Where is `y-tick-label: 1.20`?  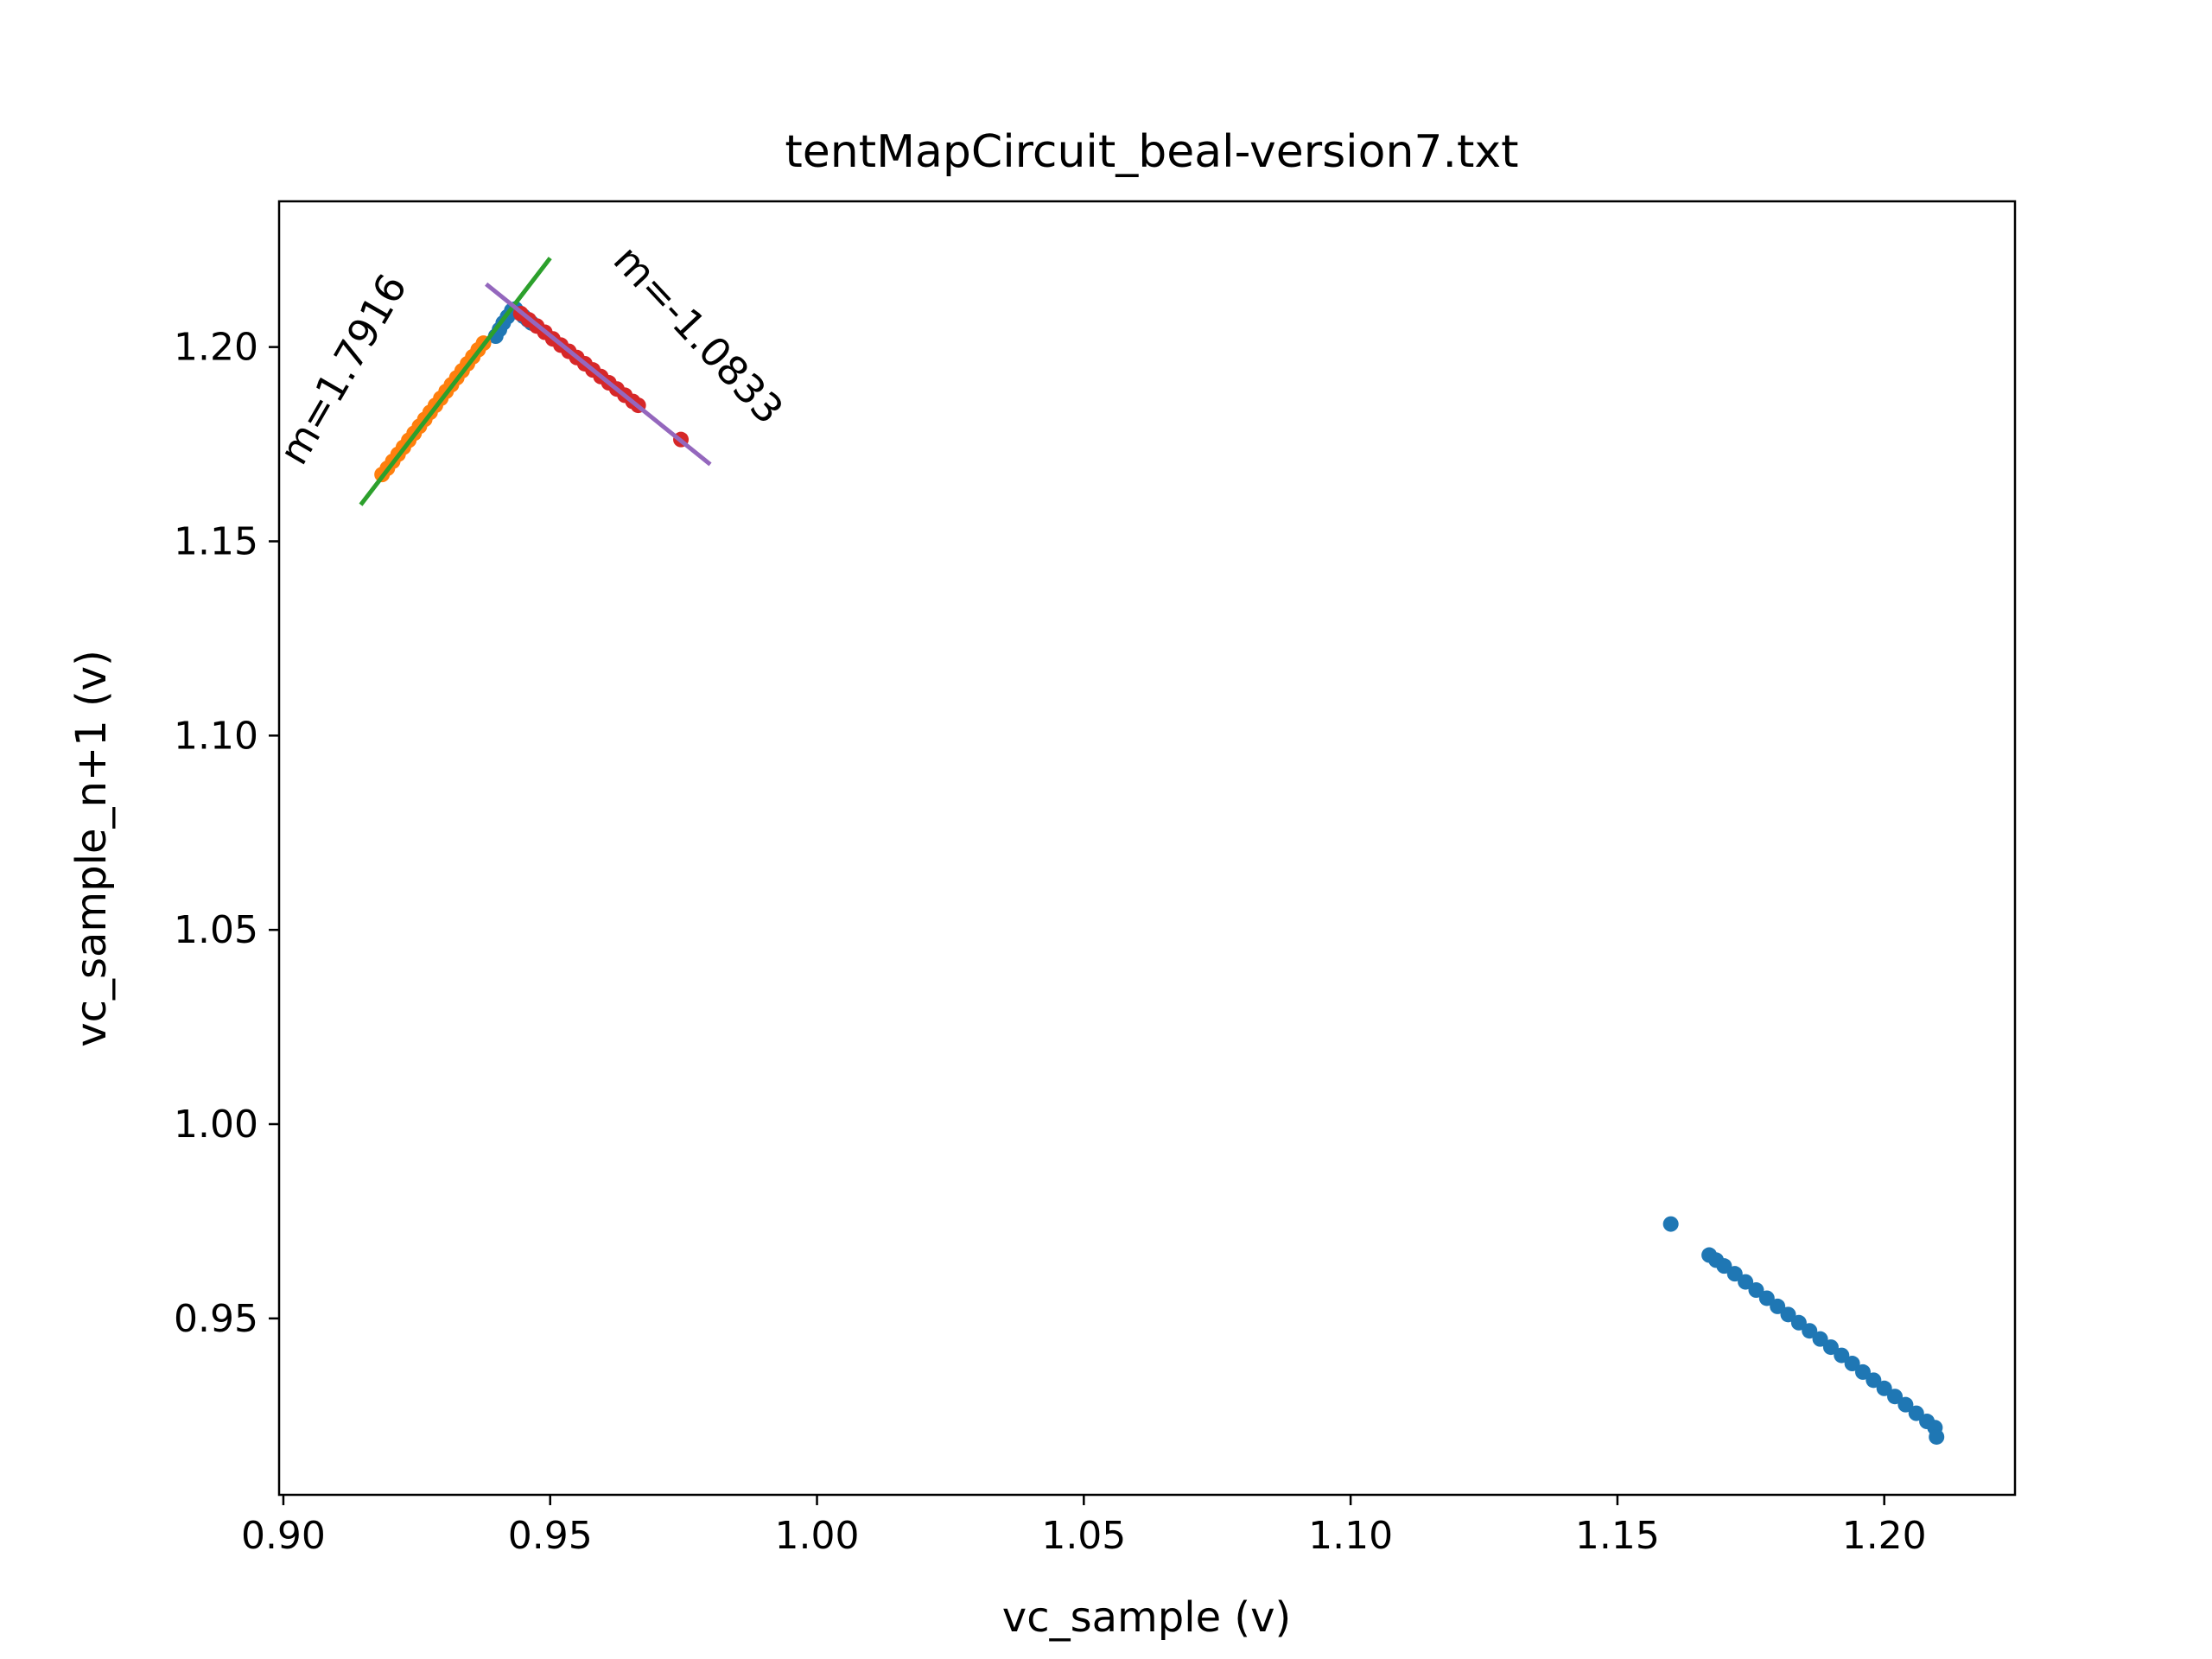
y-tick-label: 1.20 is located at coordinates (216, 348).